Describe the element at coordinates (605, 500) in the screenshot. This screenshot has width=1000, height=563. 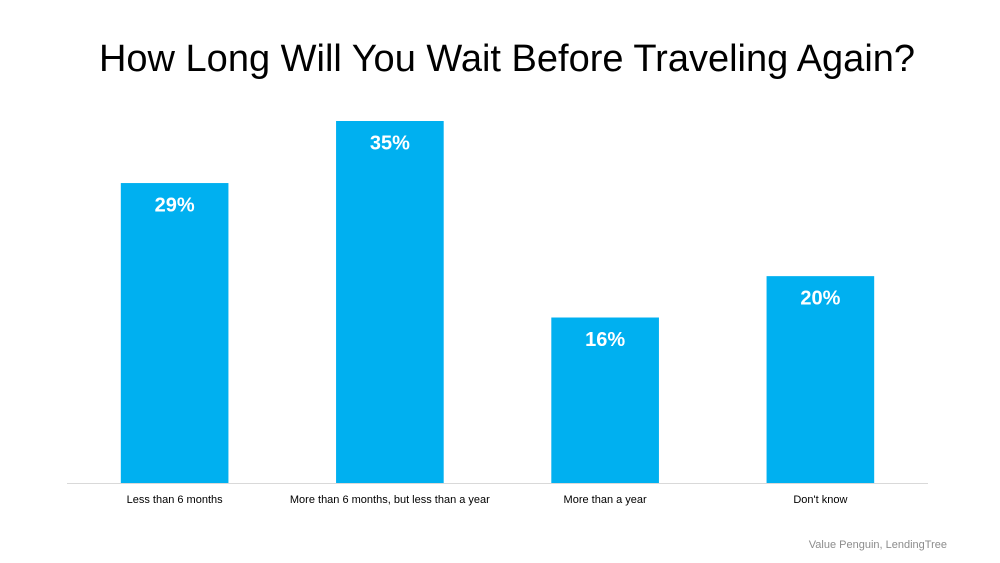
I see `x-tick-label: More than a year` at that location.